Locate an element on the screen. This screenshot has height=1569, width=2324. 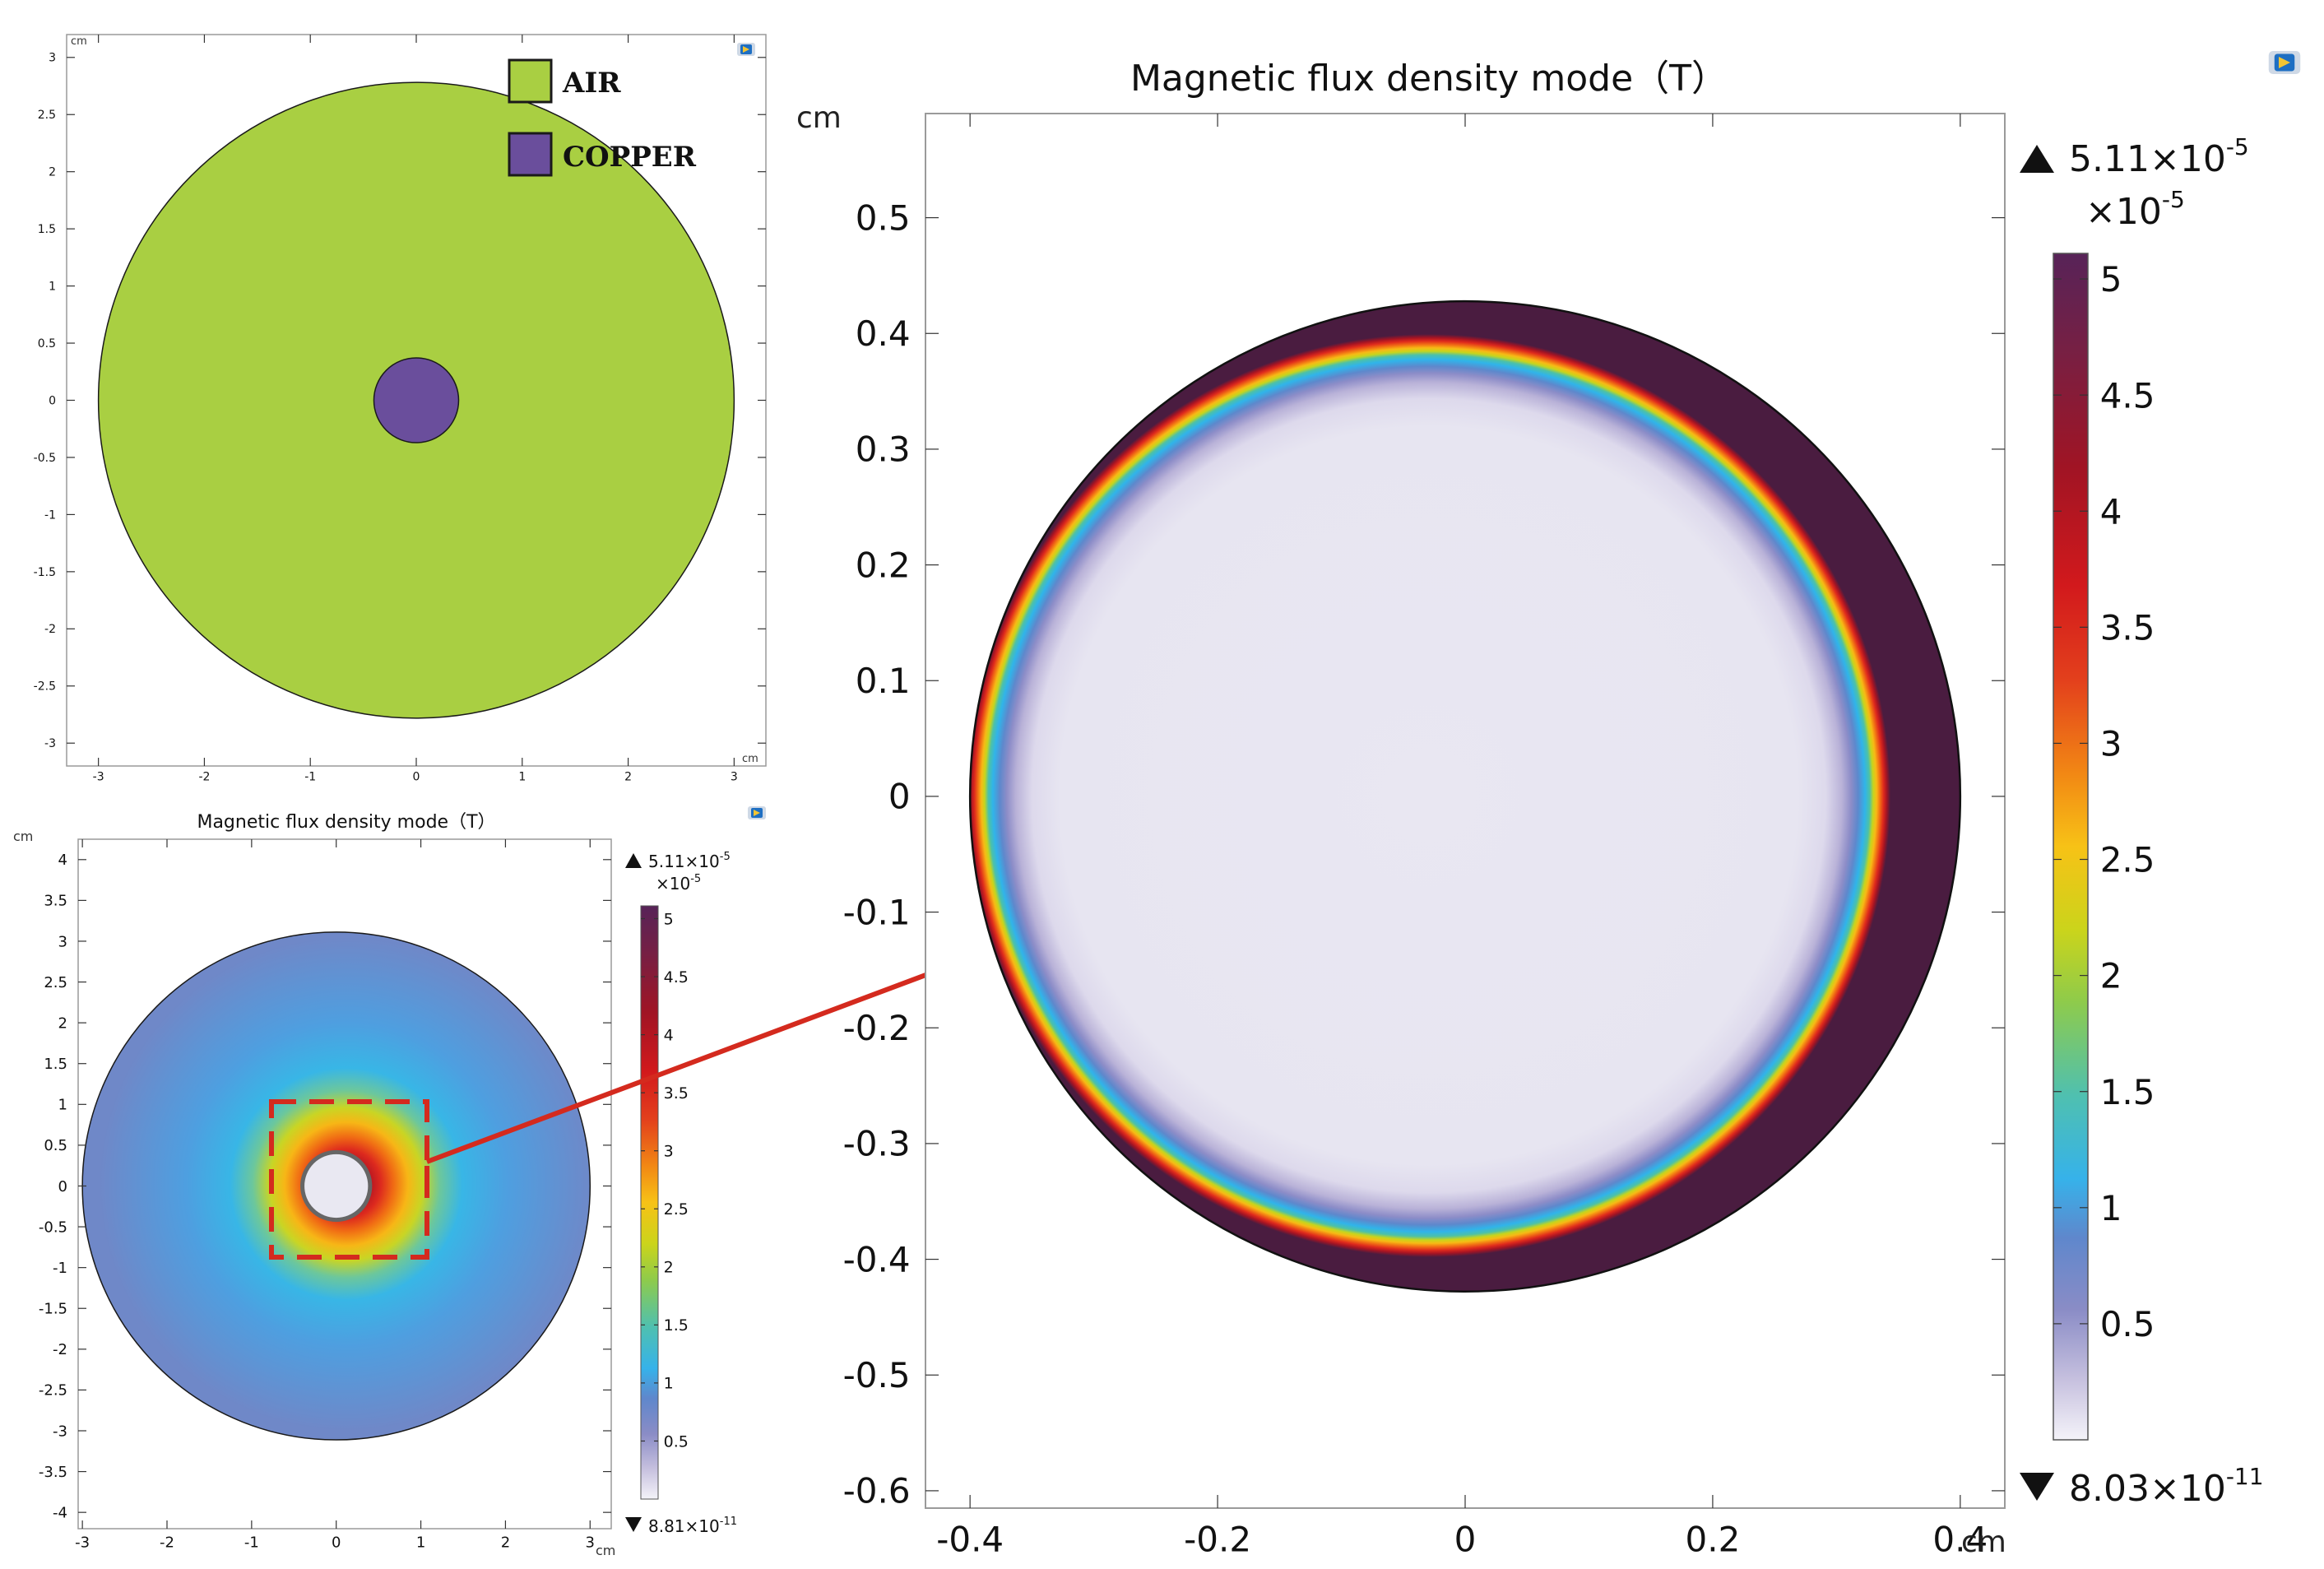
small-colorbar-tick-label: 3 is located at coordinates (669, 1152).